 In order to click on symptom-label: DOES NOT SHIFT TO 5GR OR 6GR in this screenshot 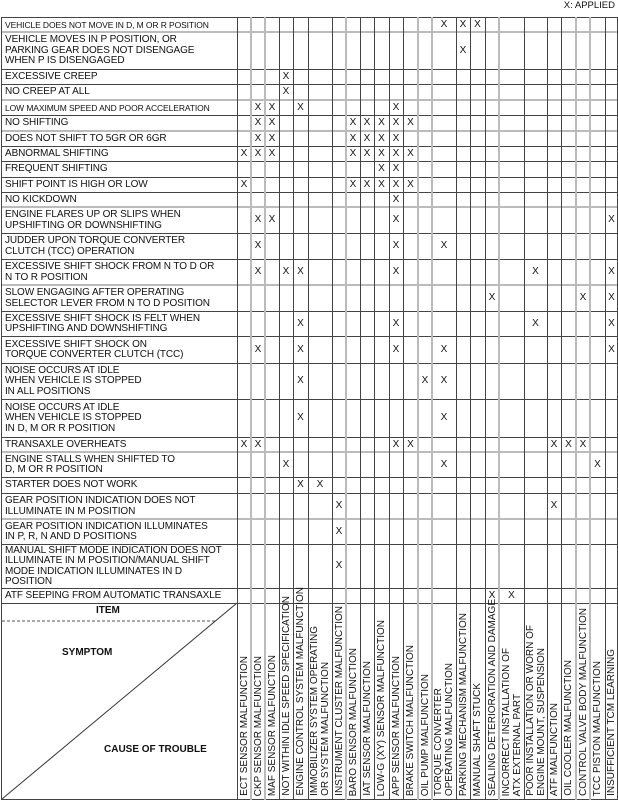, I will do `click(86, 138)`.